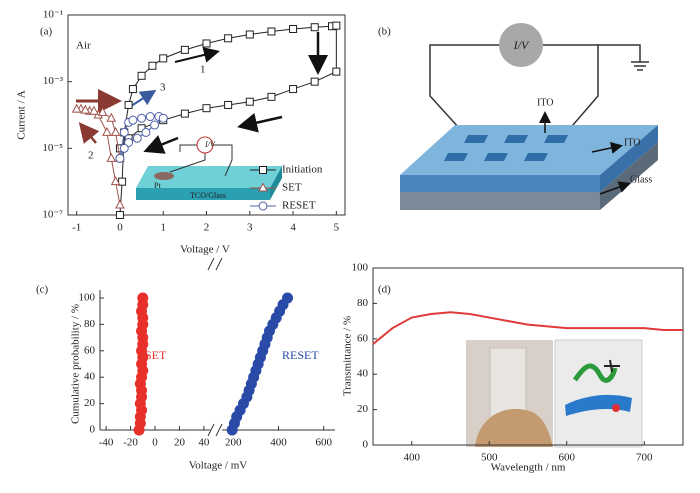  I want to click on annotation: TCO/Glass, so click(208, 195).